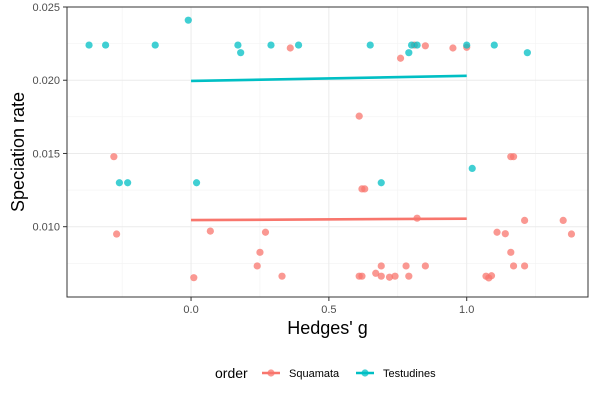  Describe the element at coordinates (46, 228) in the screenshot. I see `y-tick-label: 0.010` at that location.